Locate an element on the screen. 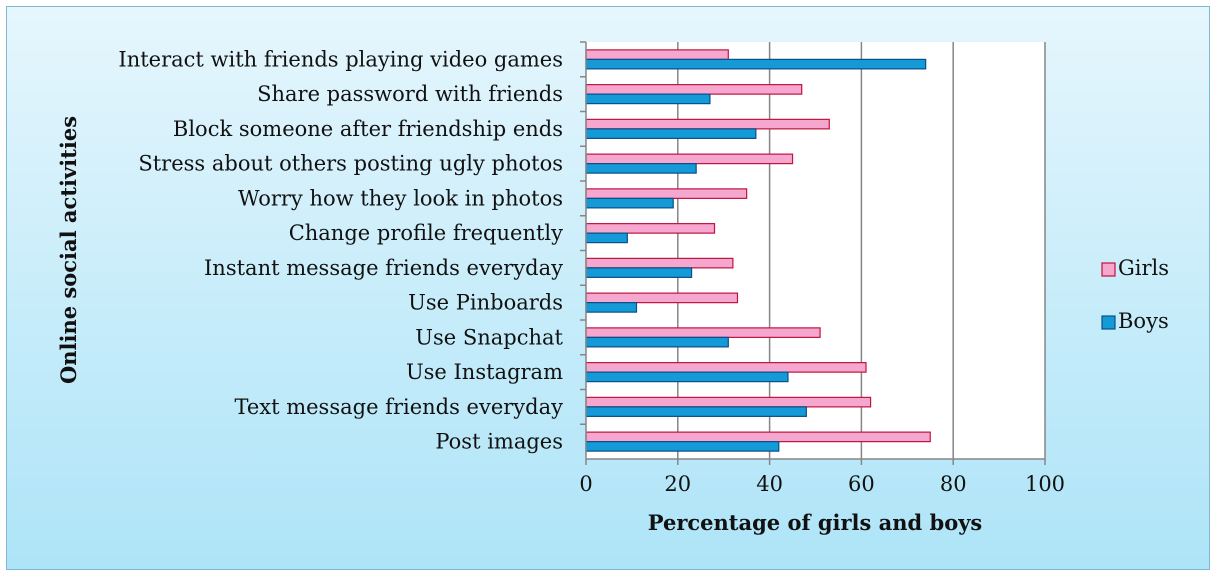  x-tick-label: 40 is located at coordinates (769, 484).